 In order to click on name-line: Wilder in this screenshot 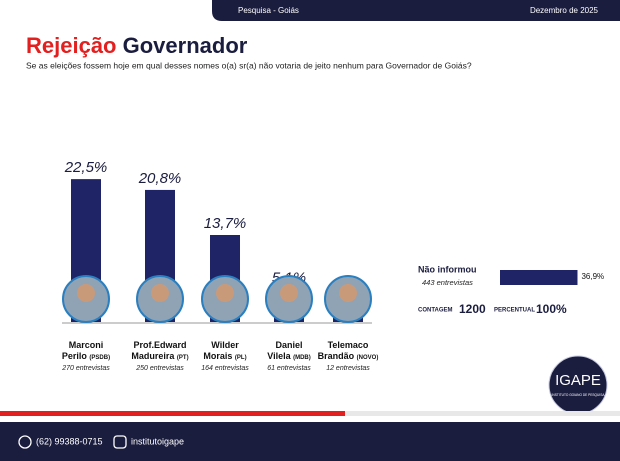, I will do `click(225, 345)`.